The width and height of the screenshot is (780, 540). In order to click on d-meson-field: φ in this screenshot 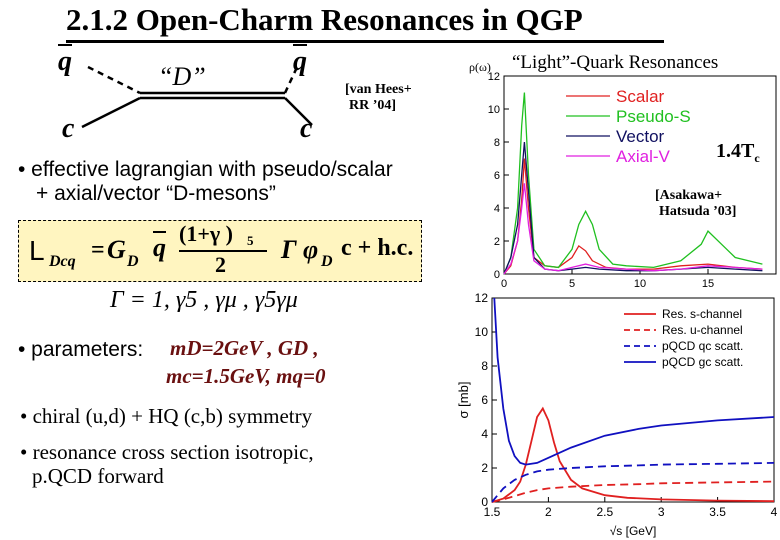, I will do `click(311, 249)`.